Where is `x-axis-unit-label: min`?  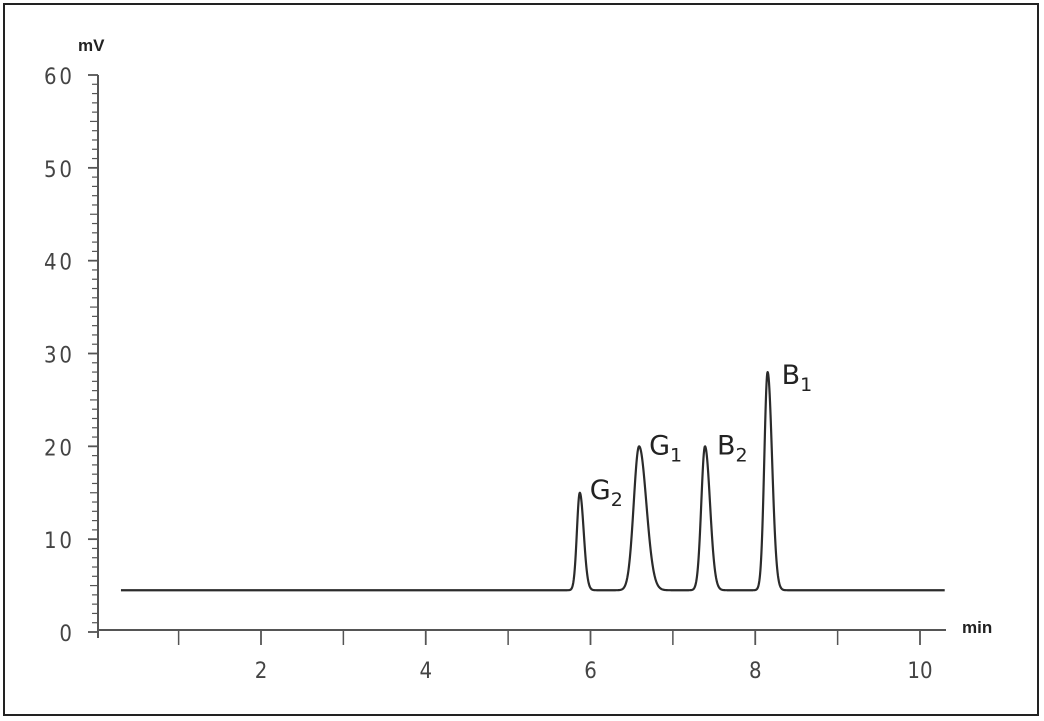 x-axis-unit-label: min is located at coordinates (977, 627).